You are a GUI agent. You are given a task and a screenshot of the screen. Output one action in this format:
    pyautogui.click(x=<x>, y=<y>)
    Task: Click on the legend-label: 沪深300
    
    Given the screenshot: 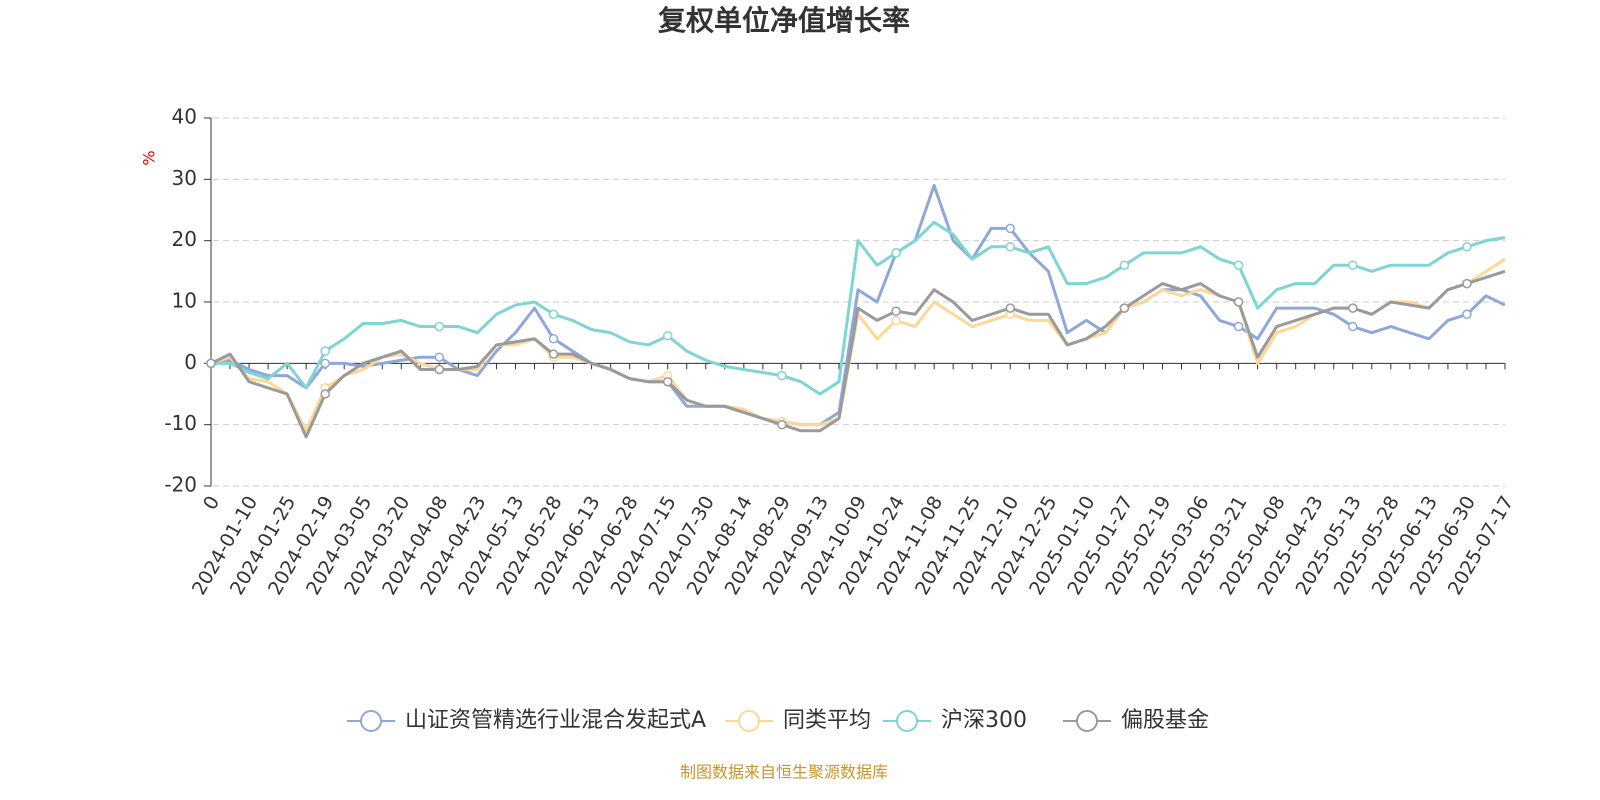 What is the action you would take?
    pyautogui.click(x=984, y=720)
    